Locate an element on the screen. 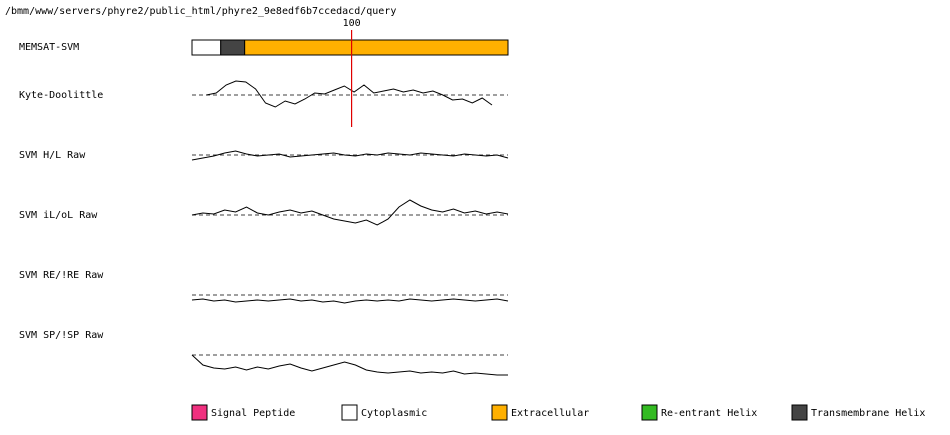 Image resolution: width=950 pixels, height=435 pixels. track-label: SVM H/L Raw is located at coordinates (52, 155).